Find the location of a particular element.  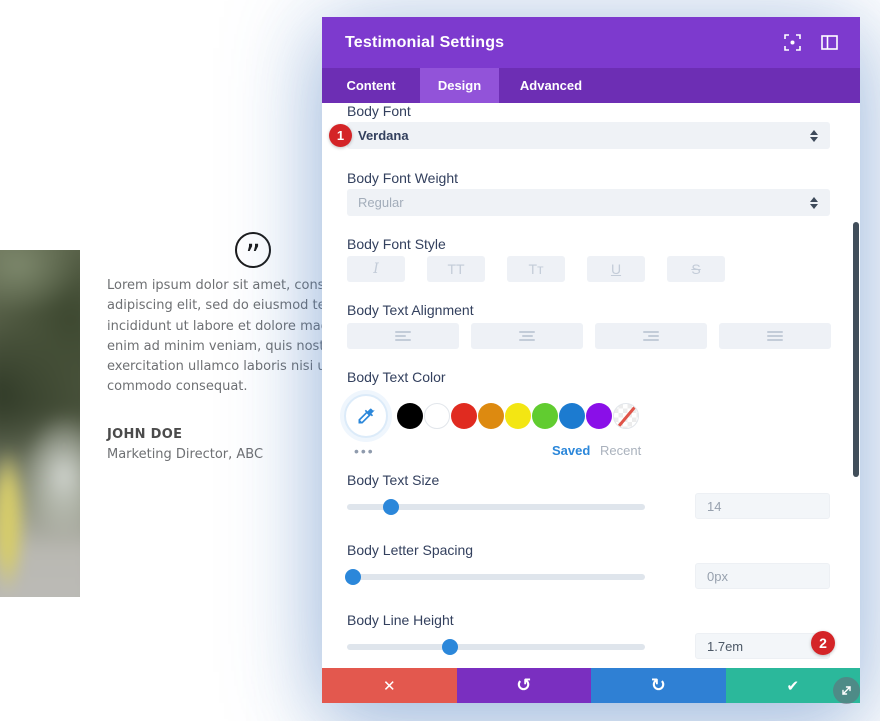

swatch-blue is located at coordinates (572, 416).